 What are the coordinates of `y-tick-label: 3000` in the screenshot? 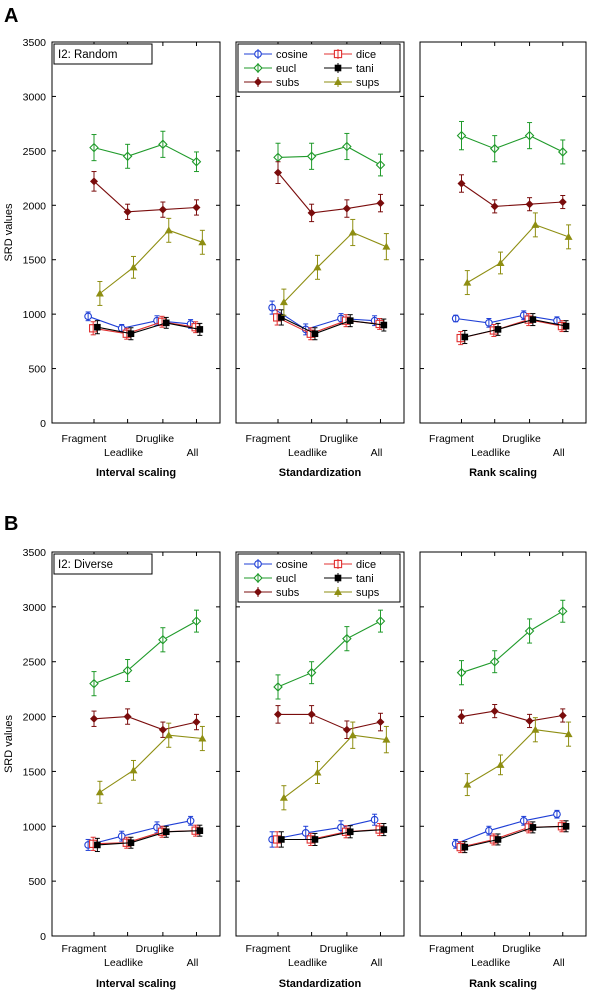 It's located at (35, 97).